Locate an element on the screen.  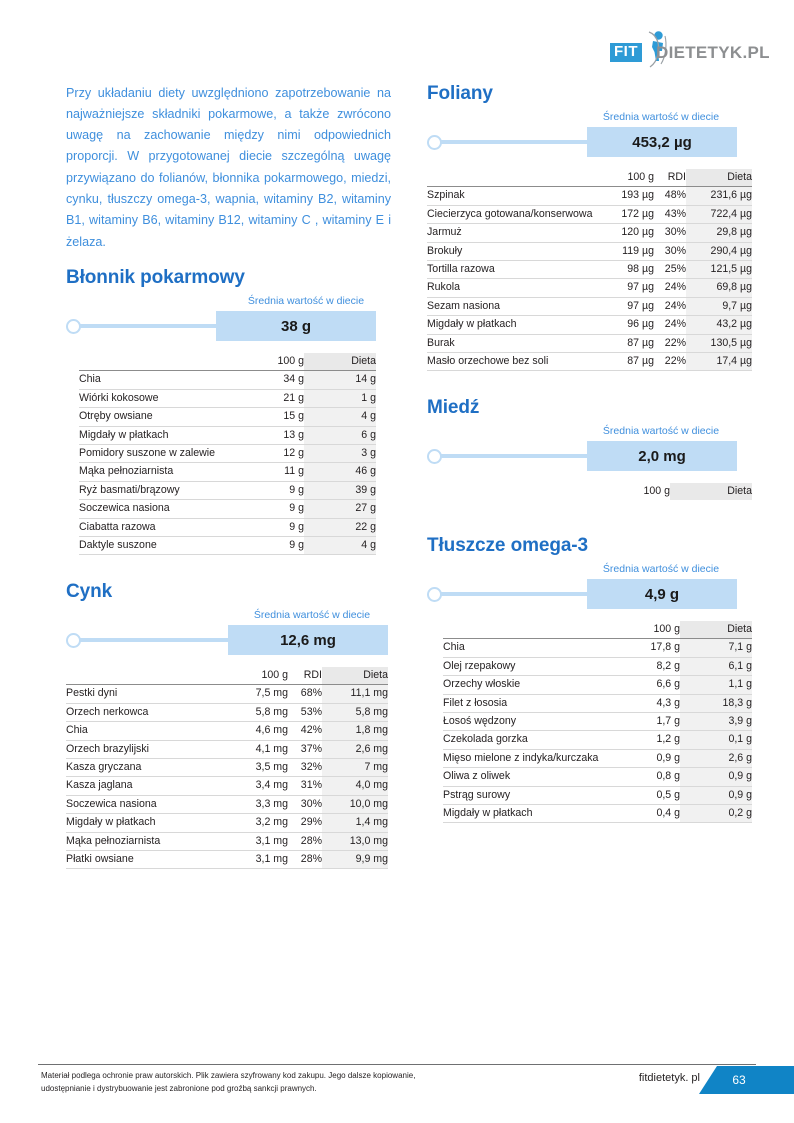
cell-diet: 231,6 µg is located at coordinates (719, 196).